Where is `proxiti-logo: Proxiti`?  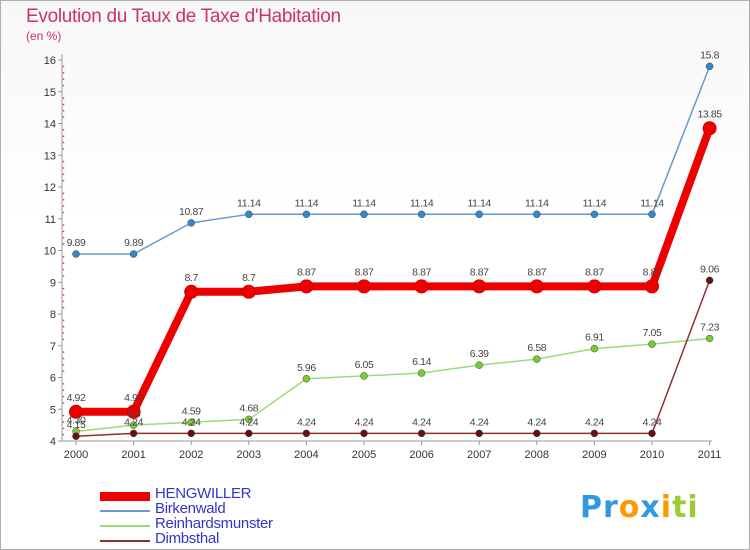
proxiti-logo: Proxiti is located at coordinates (639, 507).